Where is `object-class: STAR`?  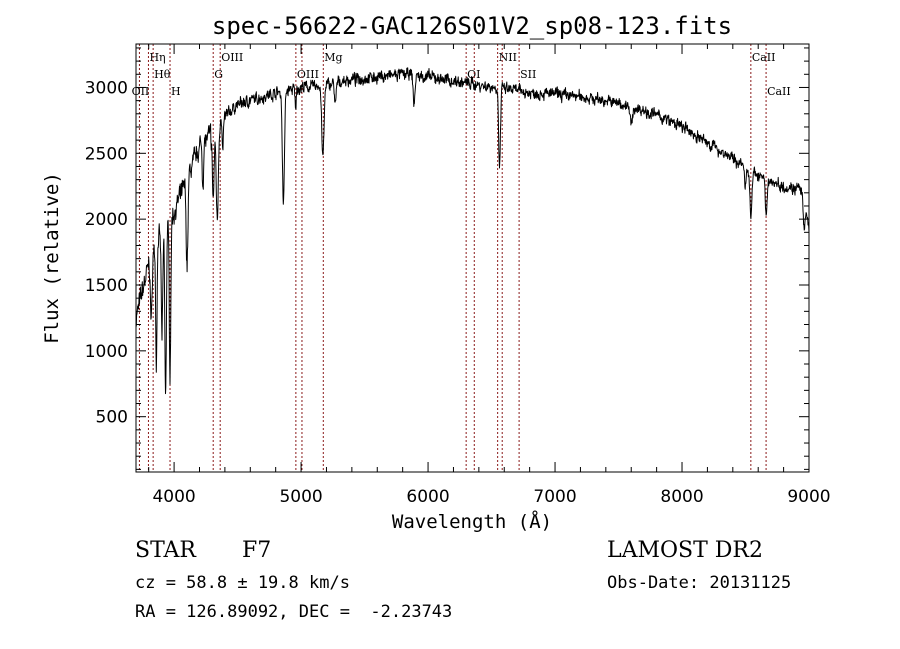 object-class: STAR is located at coordinates (165, 550).